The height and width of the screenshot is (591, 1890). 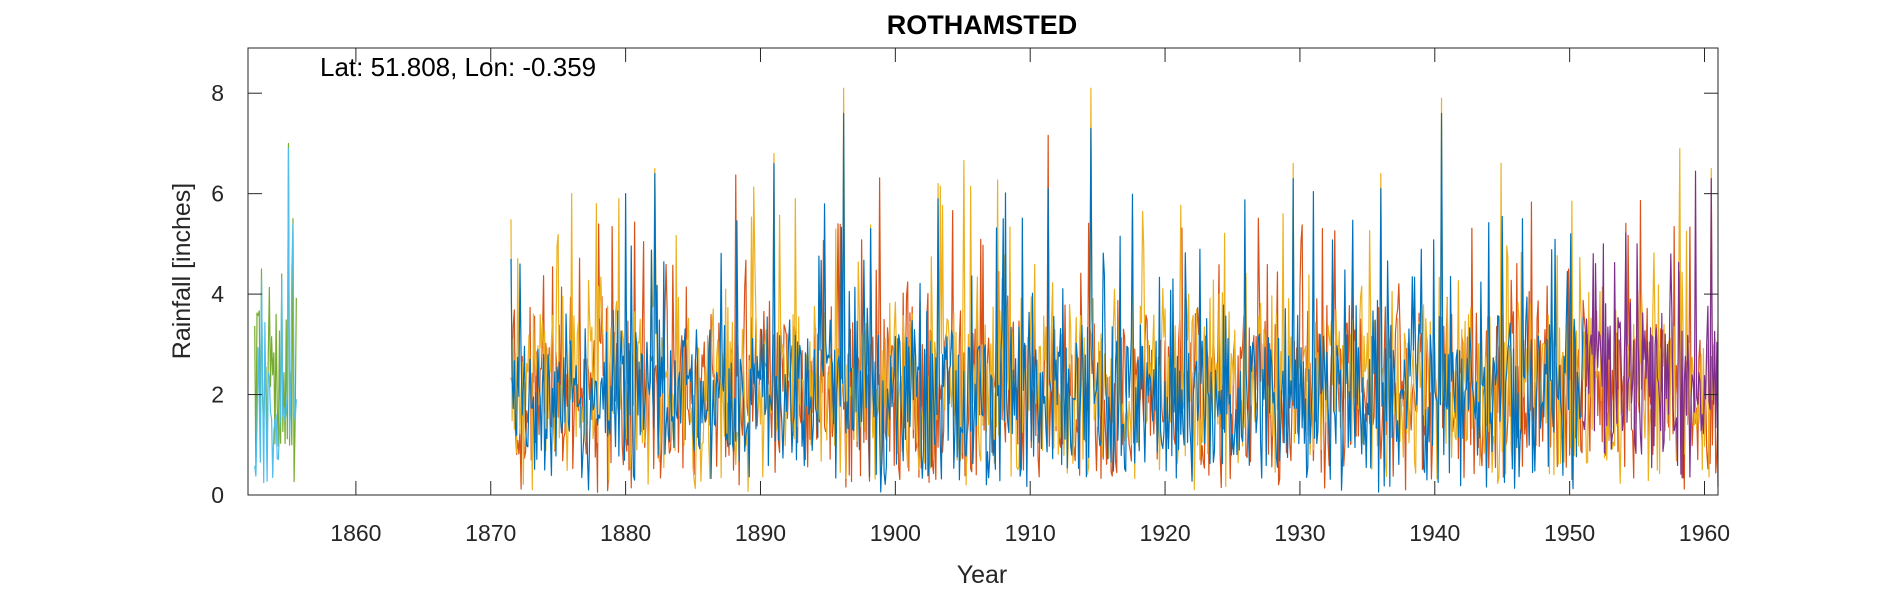 I want to click on y-axis-label: Rainfall [inches], so click(x=182, y=271).